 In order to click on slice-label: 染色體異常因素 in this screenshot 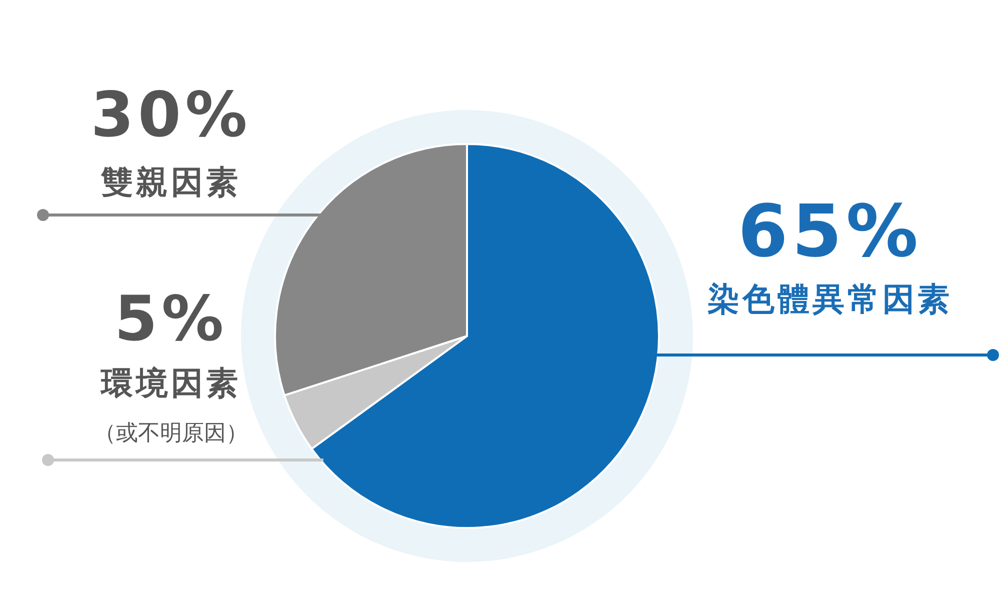, I will do `click(830, 299)`.